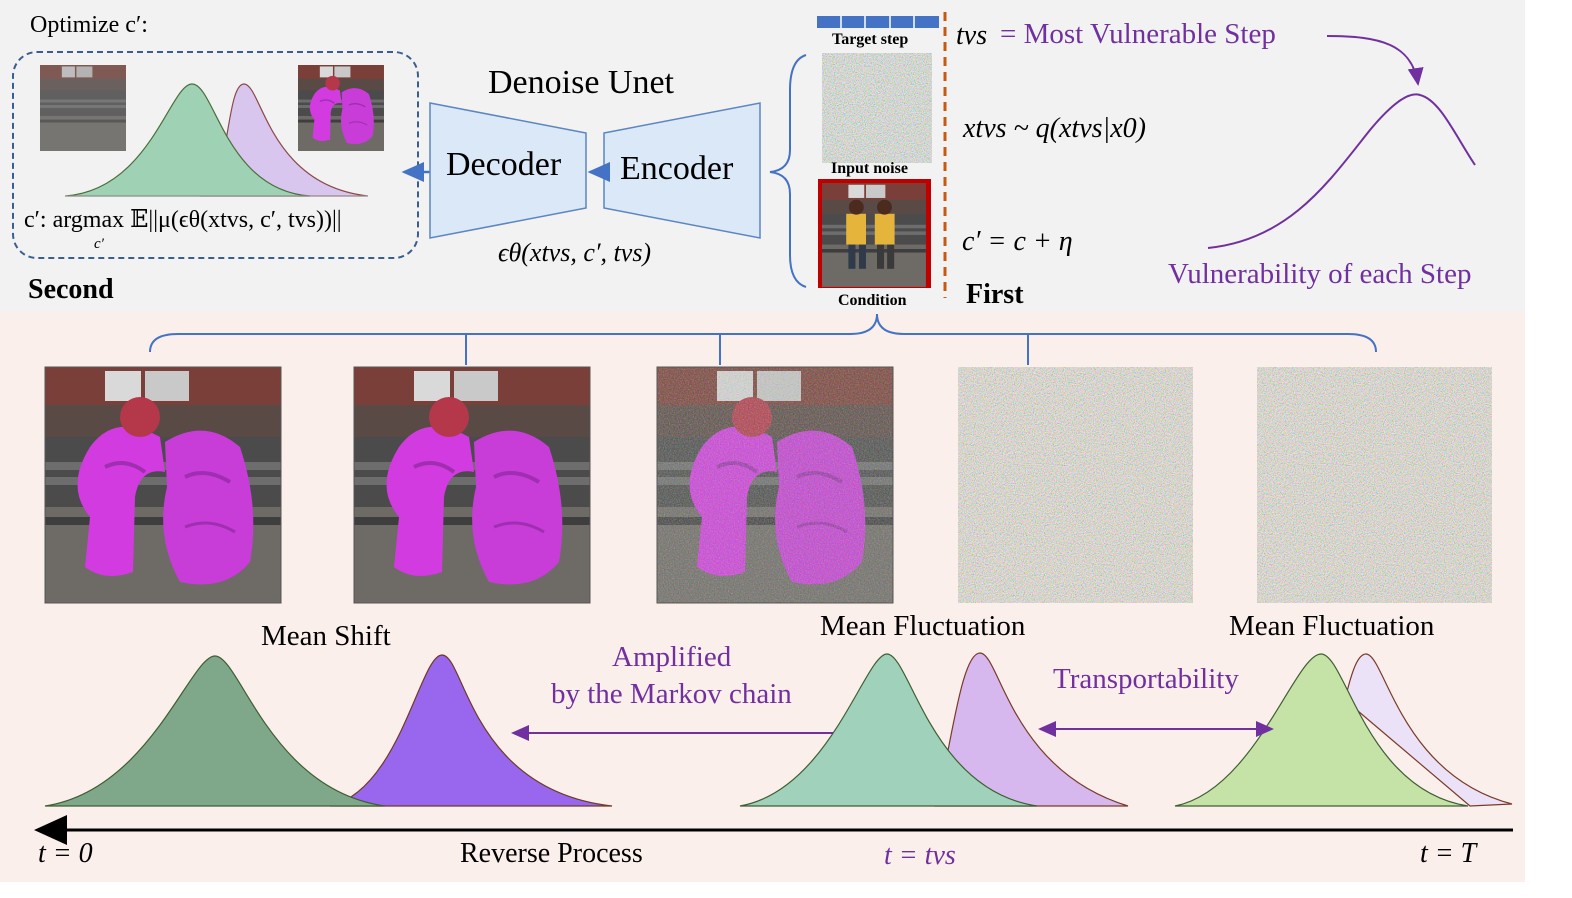 This screenshot has height=898, width=1572. I want to click on arrow-to-peak, so click(1375, 60).